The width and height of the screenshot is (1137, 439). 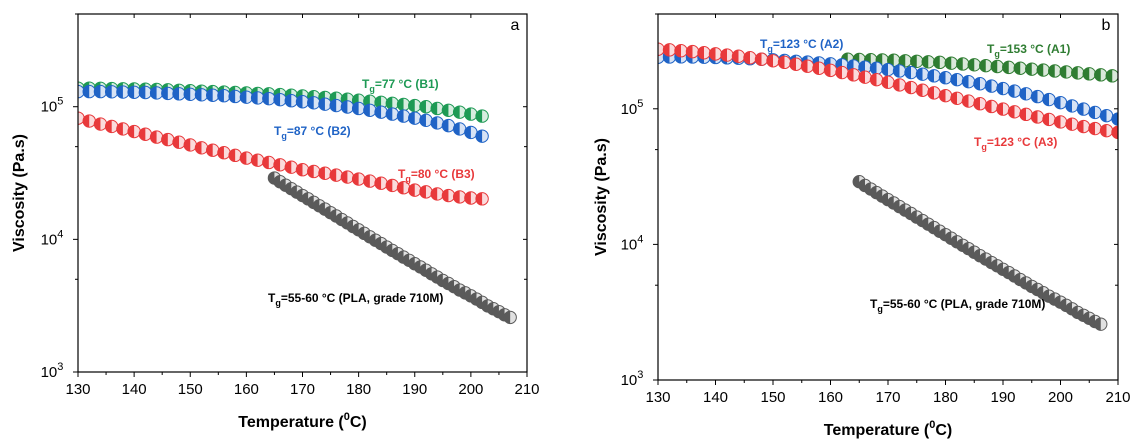 What do you see at coordinates (632, 243) in the screenshot?
I see `y-tick-label: 10⁴` at bounding box center [632, 243].